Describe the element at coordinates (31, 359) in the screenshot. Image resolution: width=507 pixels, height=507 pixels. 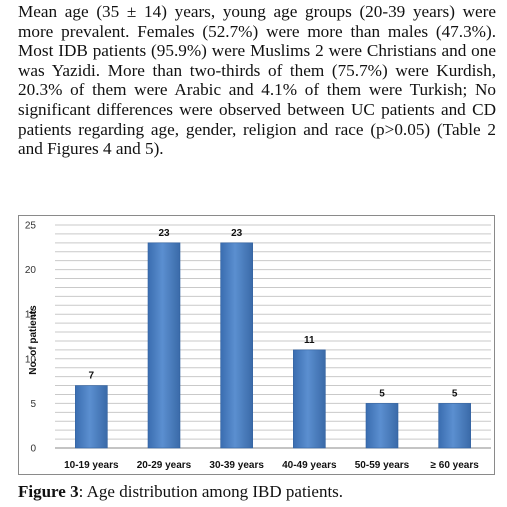
I see `y-tick-label: 10` at that location.